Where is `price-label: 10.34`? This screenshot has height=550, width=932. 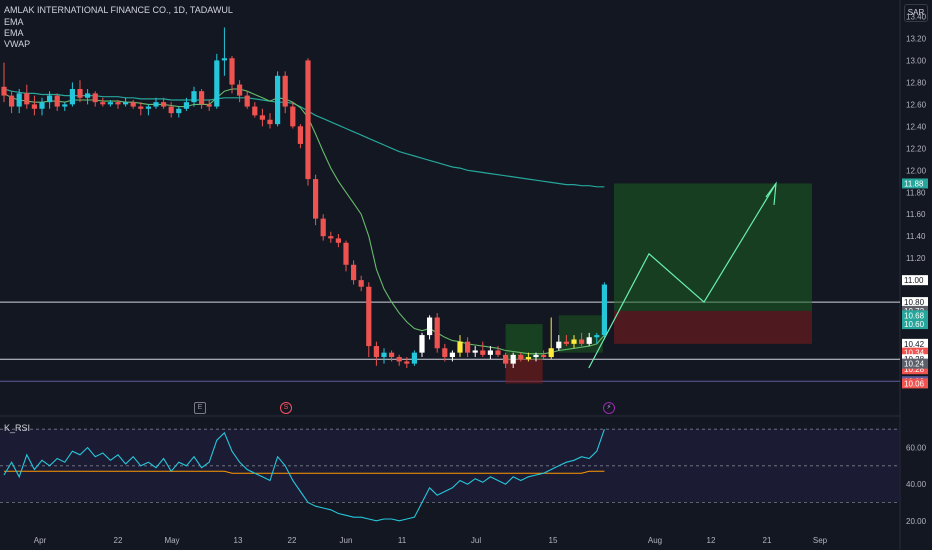 price-label: 10.34 is located at coordinates (915, 352).